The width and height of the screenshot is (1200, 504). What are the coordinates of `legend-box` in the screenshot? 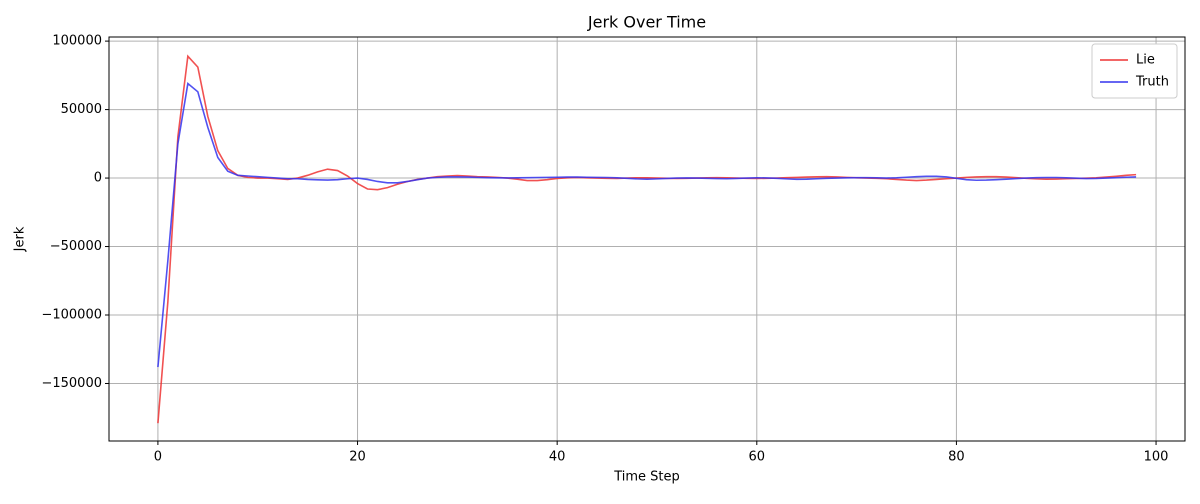 It's located at (1134, 71).